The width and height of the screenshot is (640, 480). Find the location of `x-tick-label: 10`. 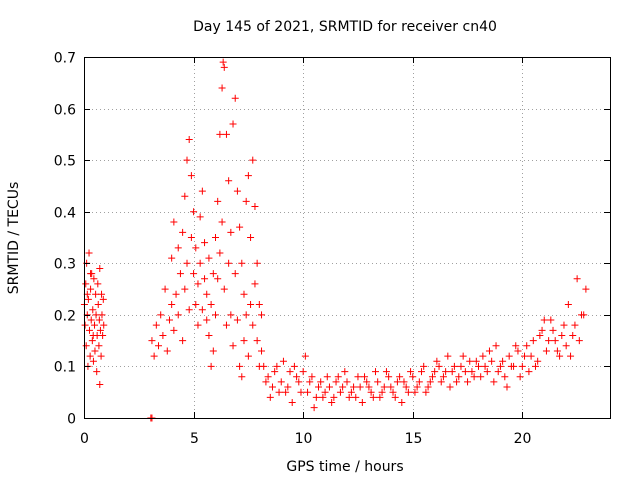

x-tick-label: 10 is located at coordinates (304, 439).